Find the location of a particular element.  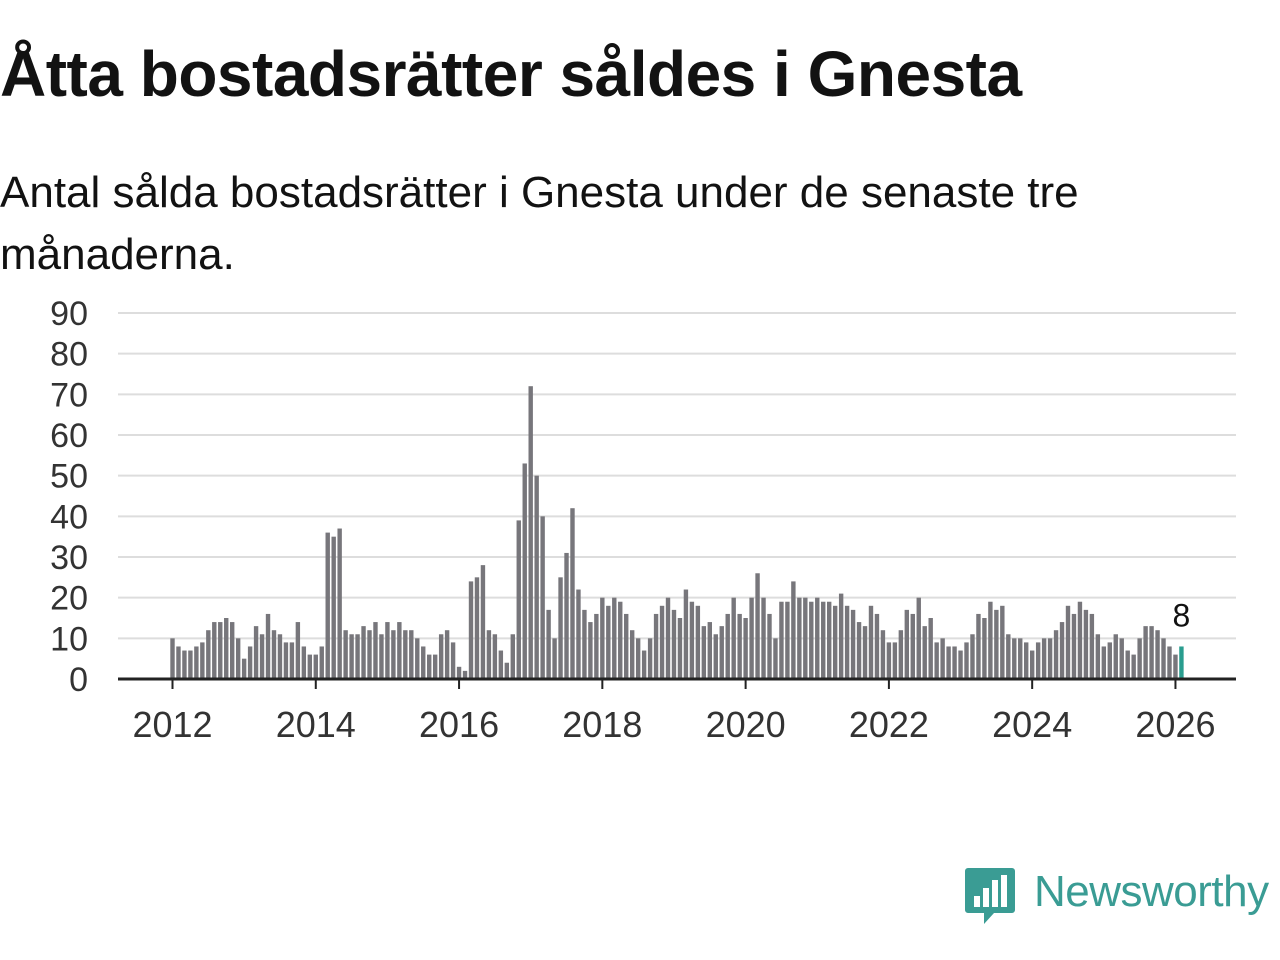

x-tick-label: 2022 is located at coordinates (889, 724).